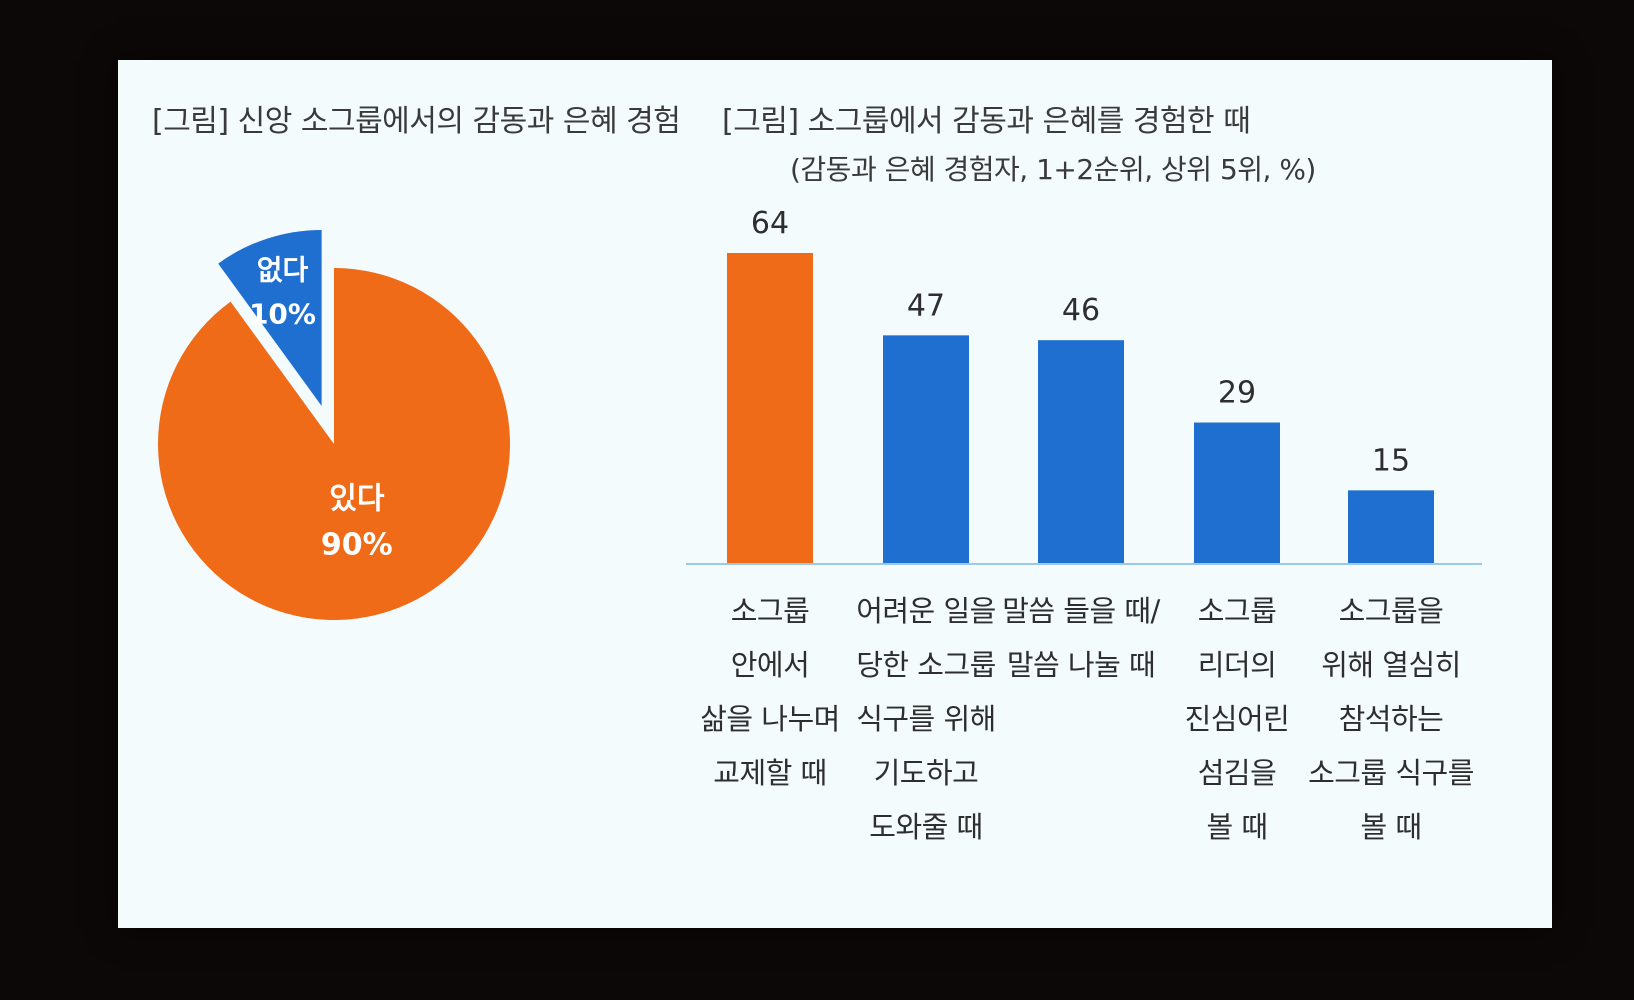  I want to click on pie-chart: 있다 90% 없다 10%, so click(333, 425).